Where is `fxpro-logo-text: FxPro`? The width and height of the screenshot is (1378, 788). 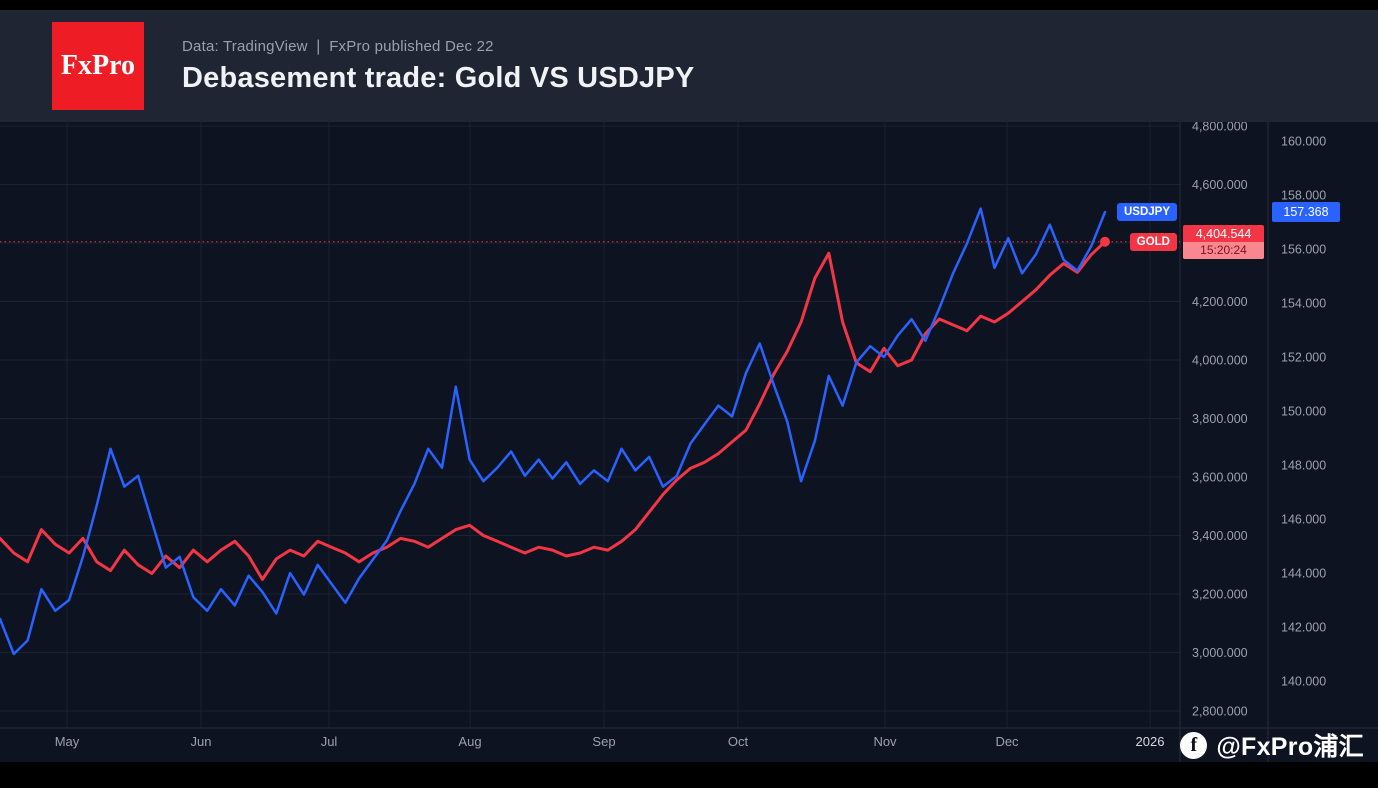
fxpro-logo-text: FxPro is located at coordinates (98, 65).